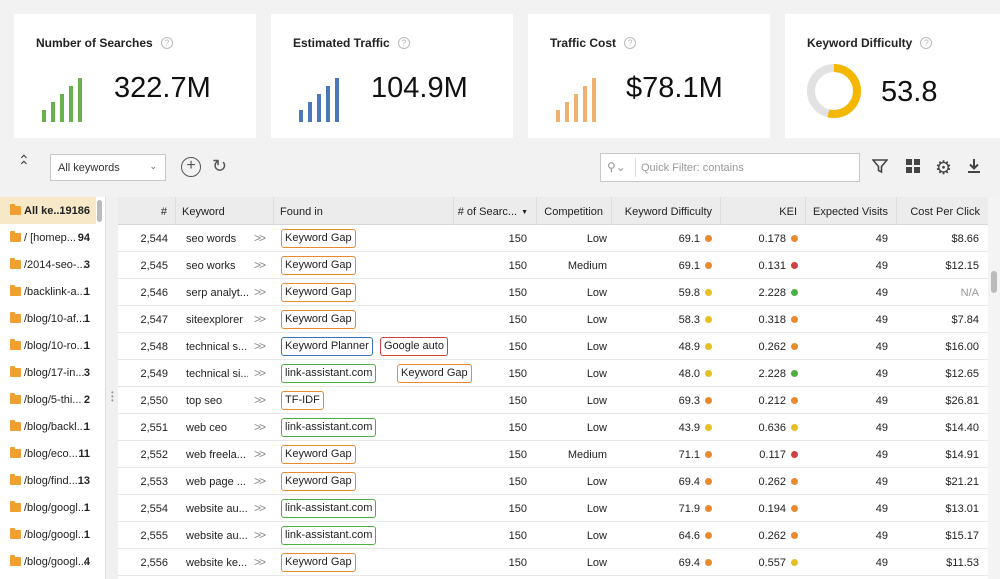 The width and height of the screenshot is (1000, 579). Describe the element at coordinates (974, 168) in the screenshot. I see `download-icon` at that location.